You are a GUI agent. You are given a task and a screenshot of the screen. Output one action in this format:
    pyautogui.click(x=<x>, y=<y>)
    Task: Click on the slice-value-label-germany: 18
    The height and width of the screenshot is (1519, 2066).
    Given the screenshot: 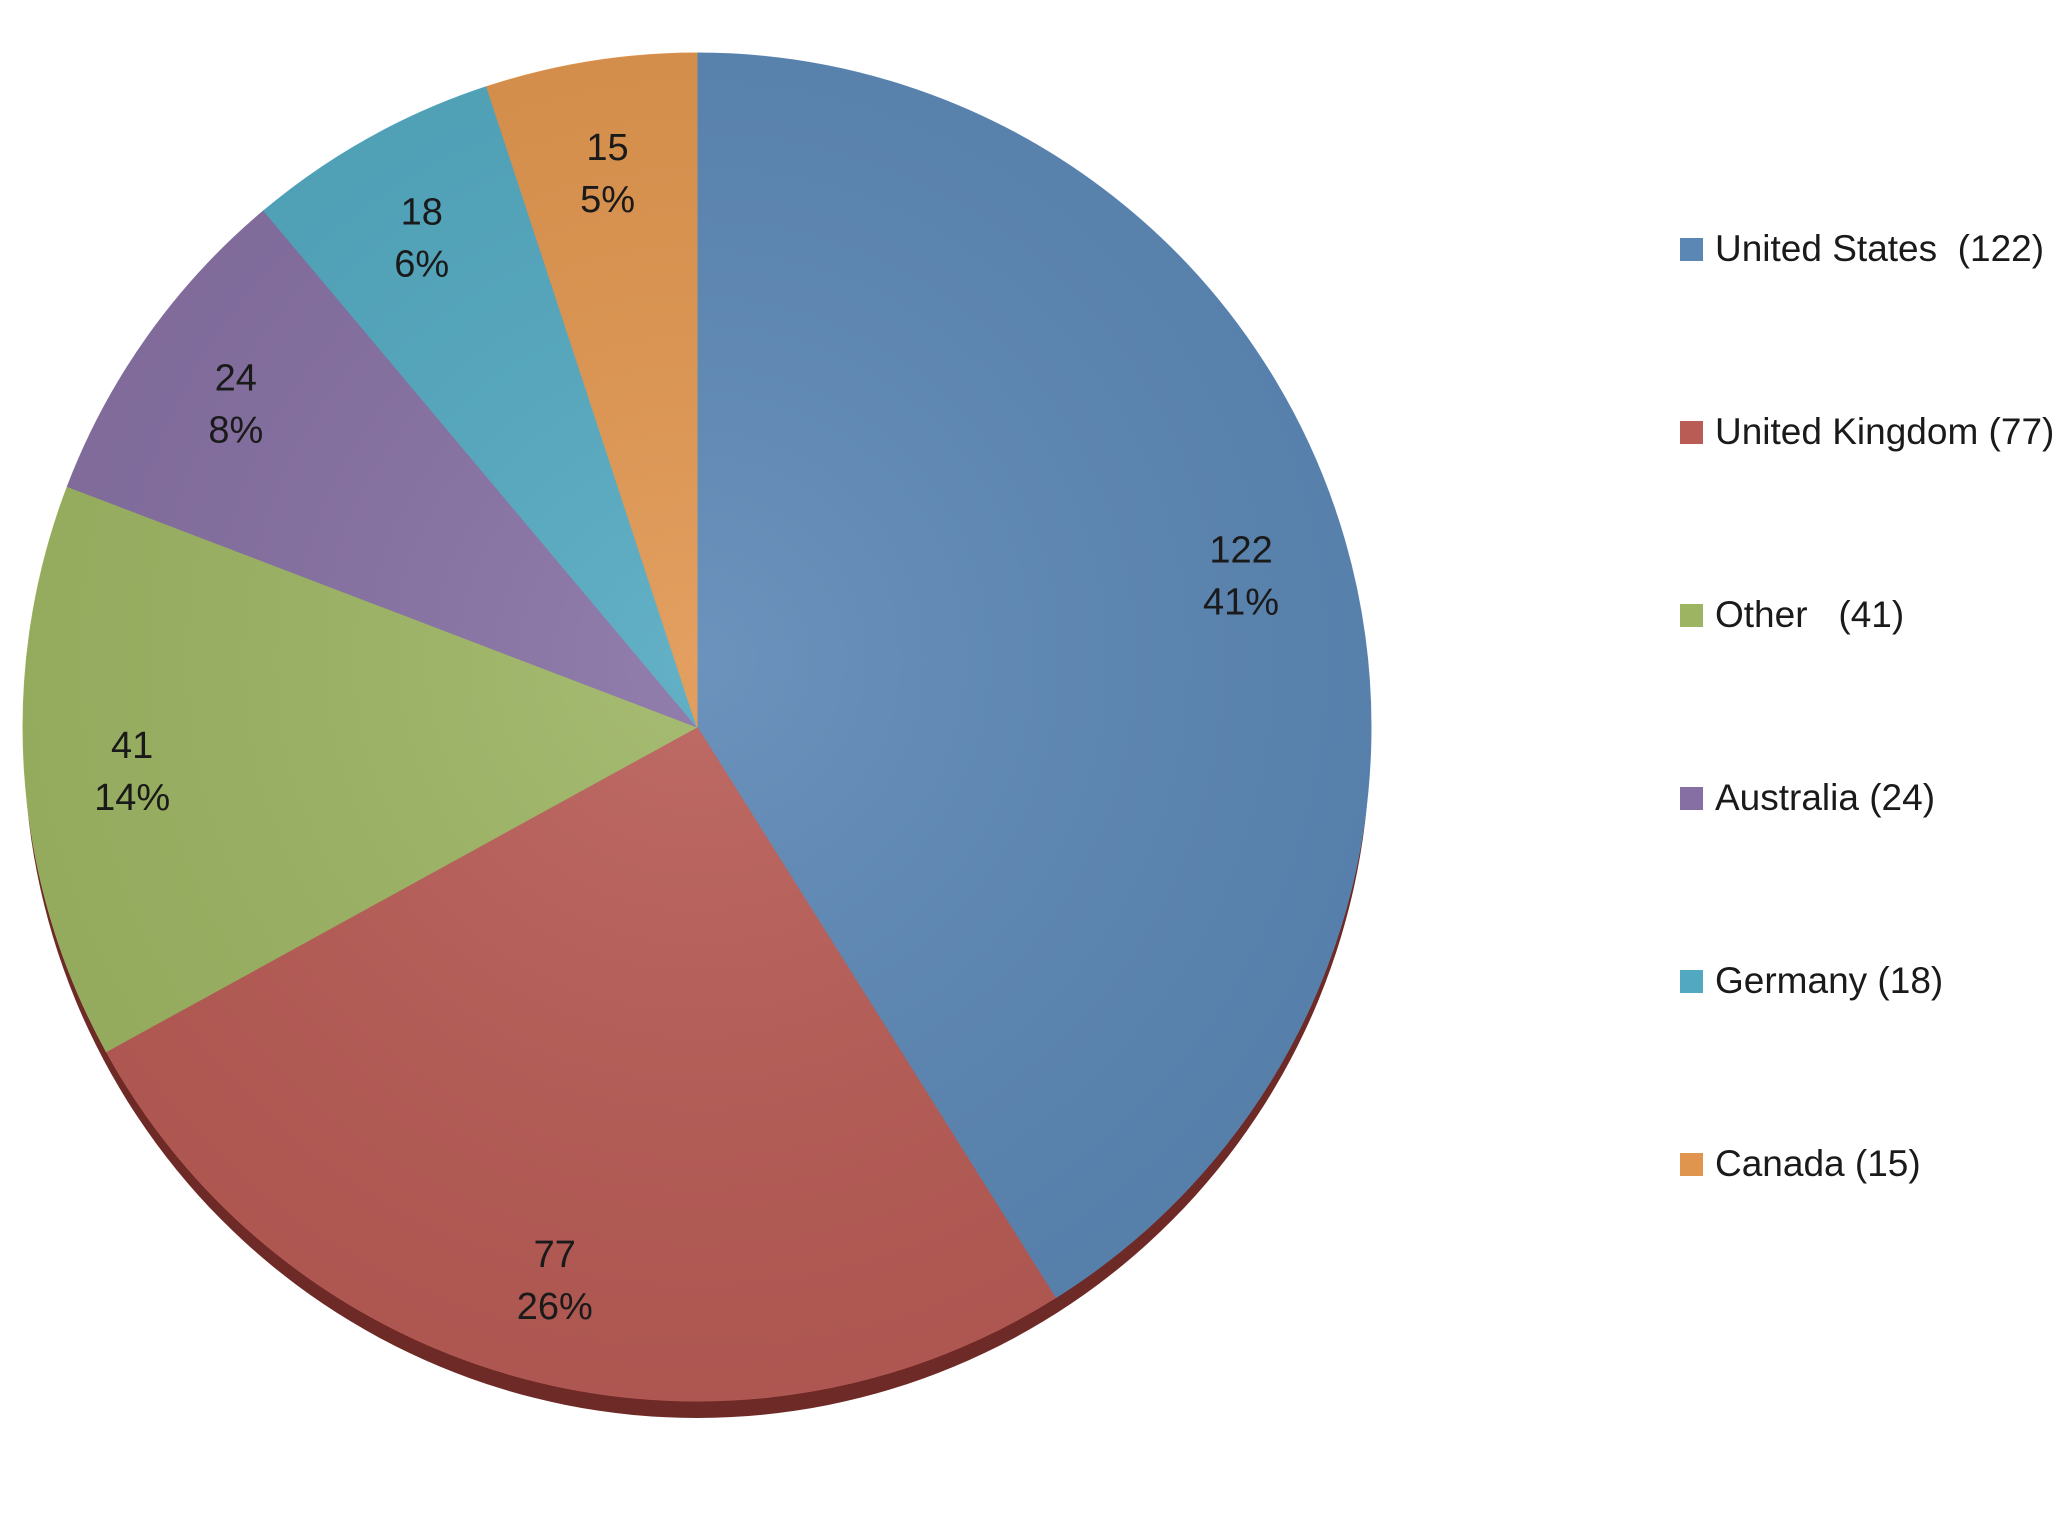 What is the action you would take?
    pyautogui.click(x=422, y=212)
    